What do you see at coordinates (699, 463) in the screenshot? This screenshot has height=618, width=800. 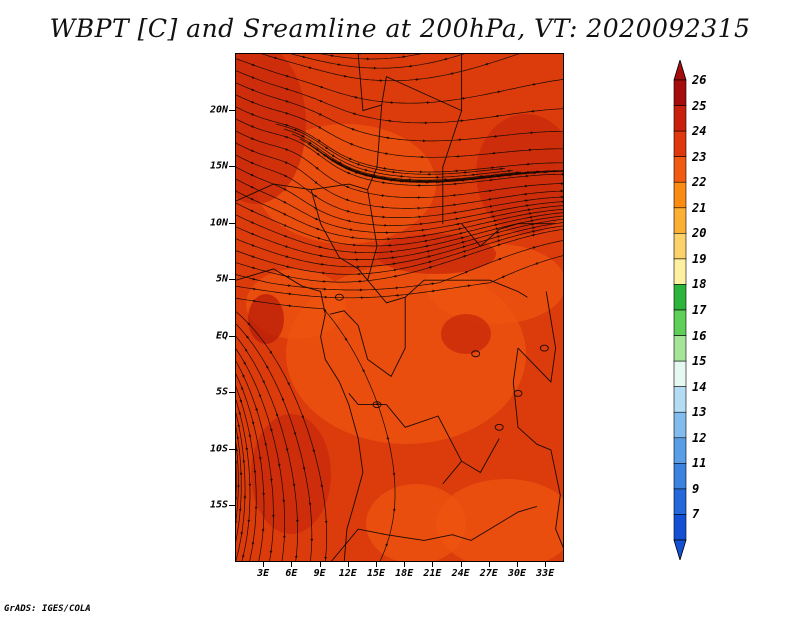 I see `legend-label: 11` at bounding box center [699, 463].